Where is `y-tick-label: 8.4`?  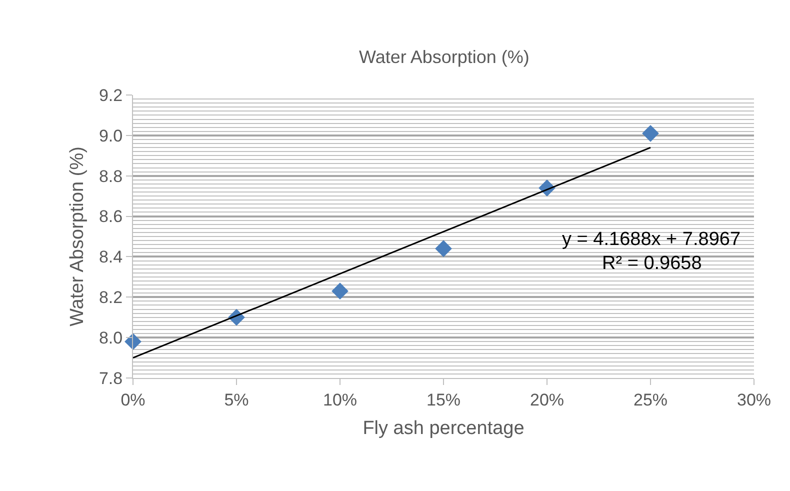
y-tick-label: 8.4 is located at coordinates (110, 257).